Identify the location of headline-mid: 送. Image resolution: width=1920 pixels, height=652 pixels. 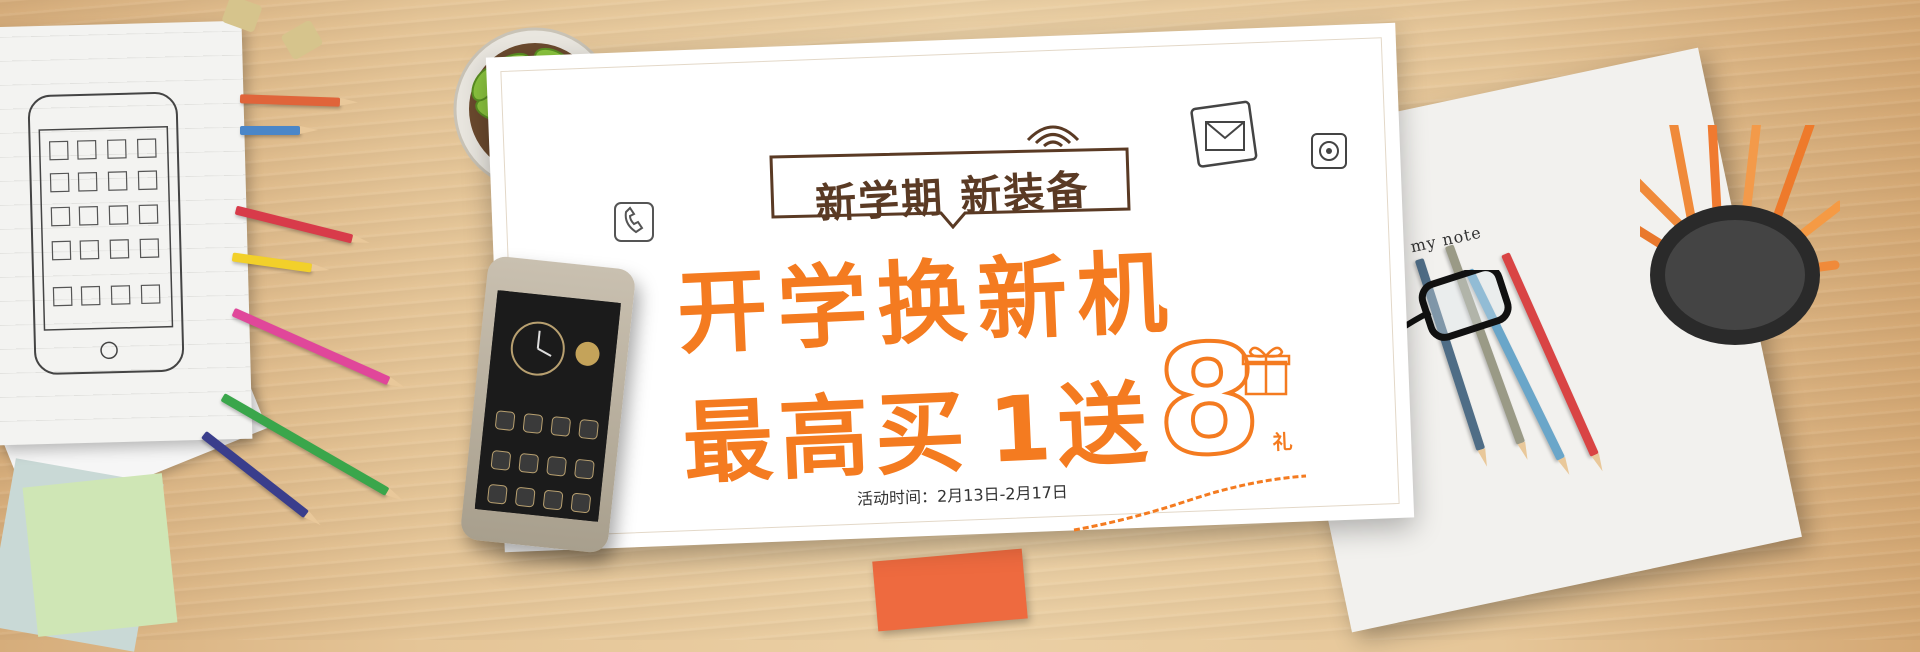
(1105, 426).